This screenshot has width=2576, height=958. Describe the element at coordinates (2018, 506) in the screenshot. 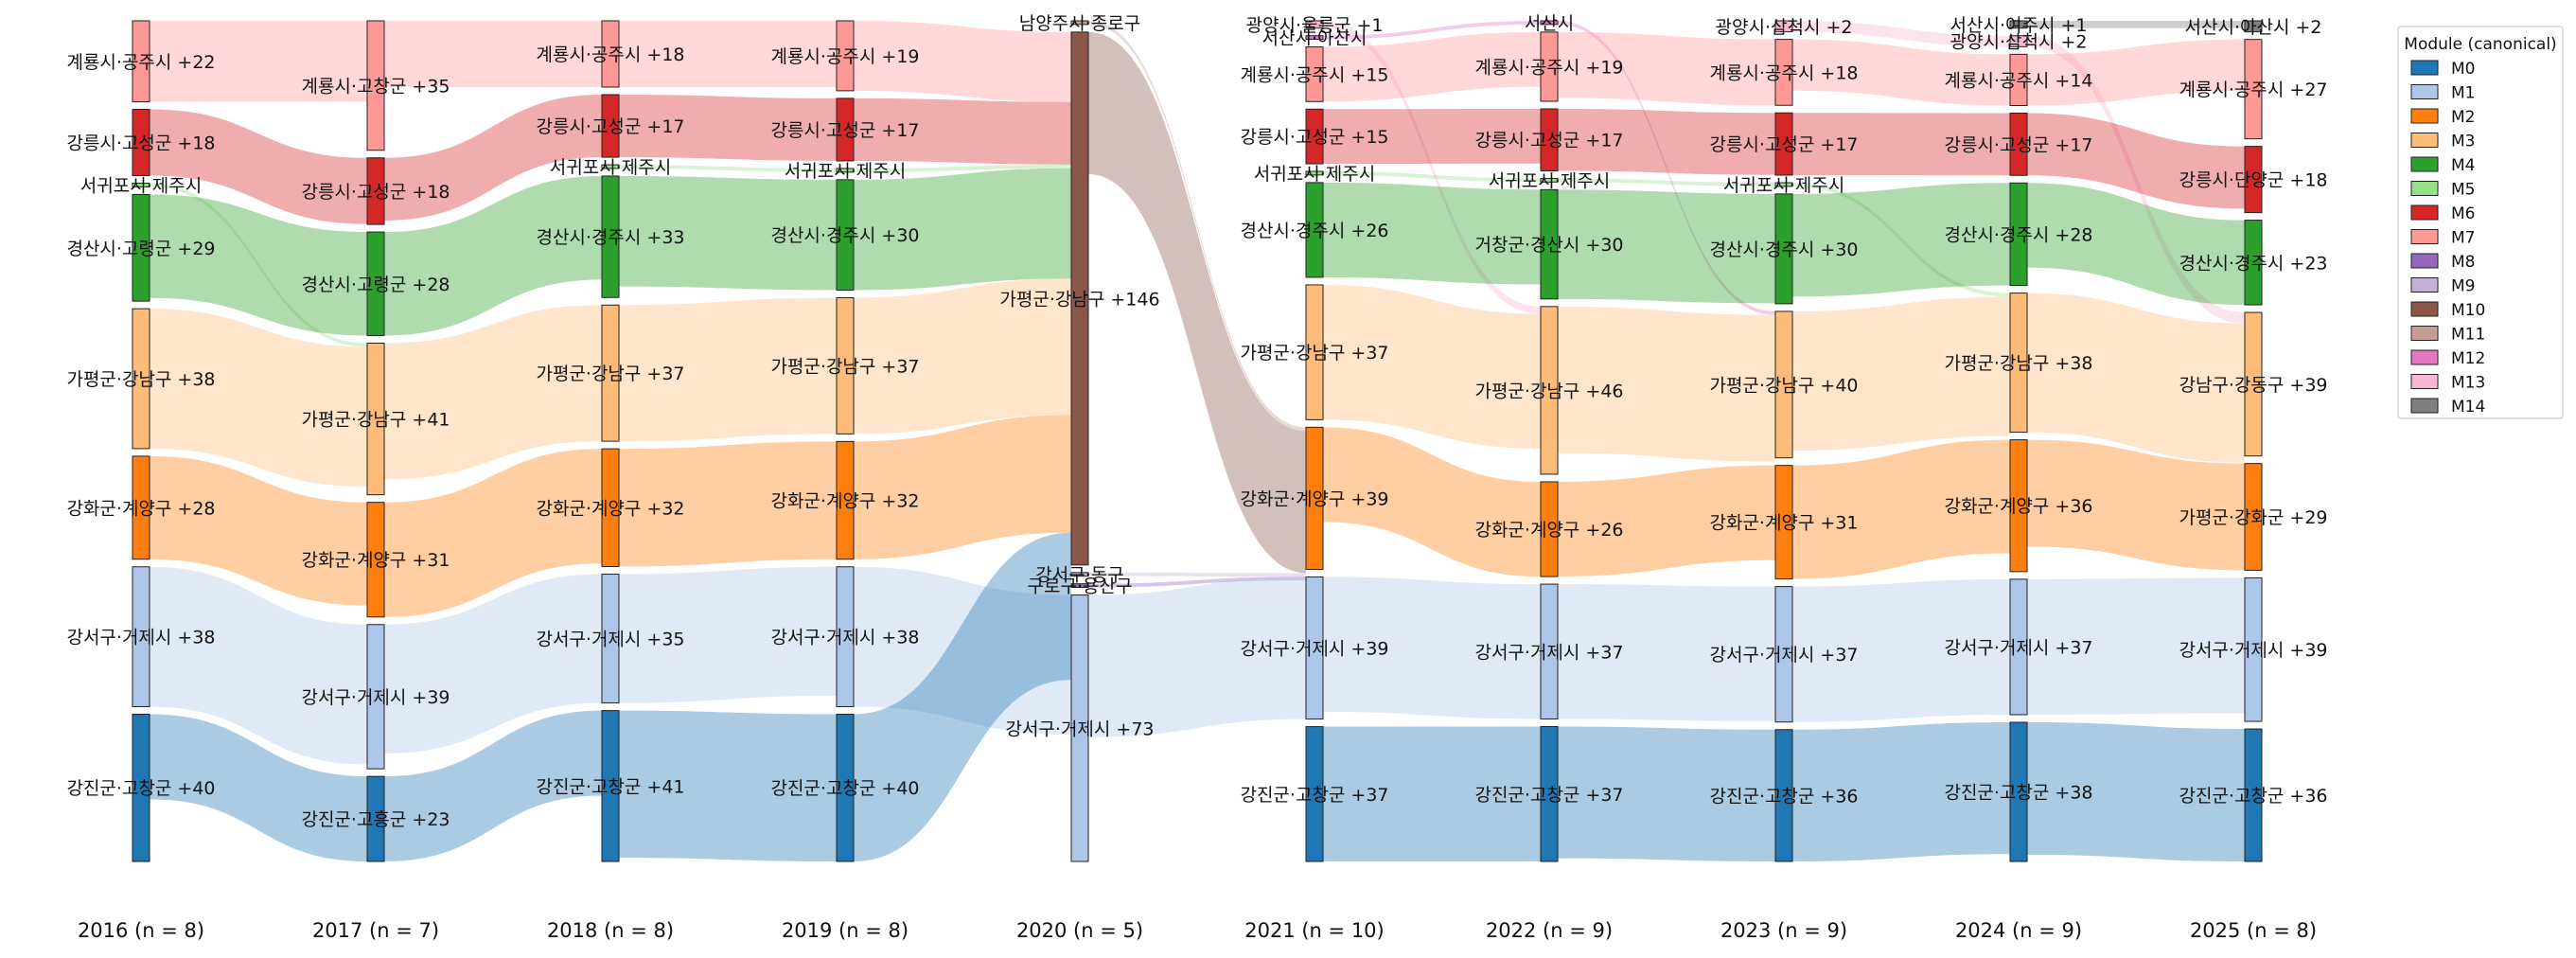

I see `node-label: 강화군·계양구 +36` at that location.